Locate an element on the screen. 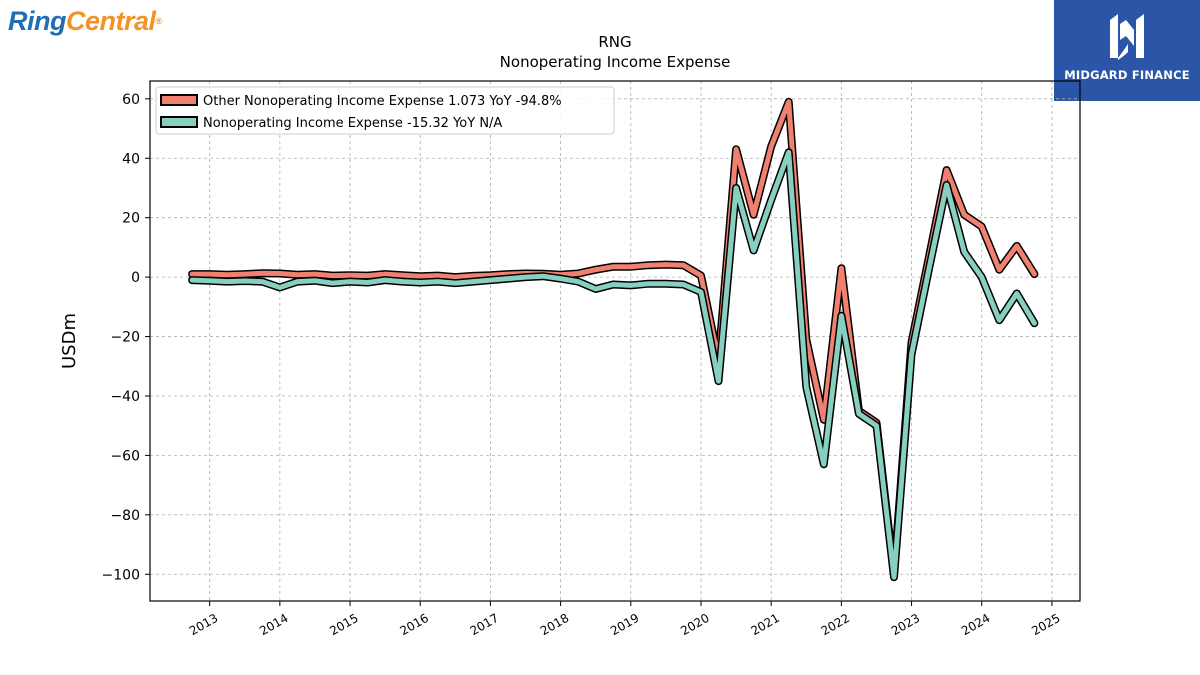  x-tick-label: 2020 is located at coordinates (694, 624).